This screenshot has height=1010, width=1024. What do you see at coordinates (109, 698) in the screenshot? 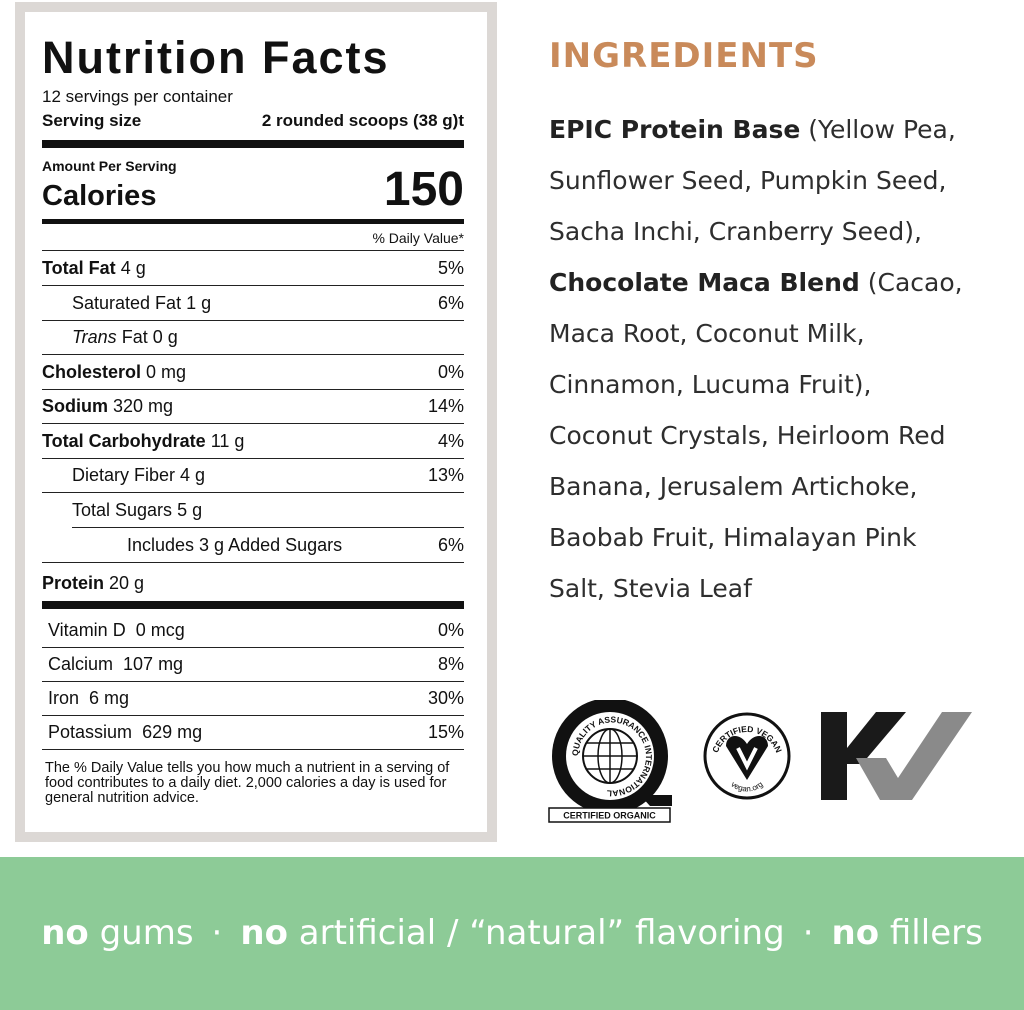
I see `vitamin-amount: 6 mg` at bounding box center [109, 698].